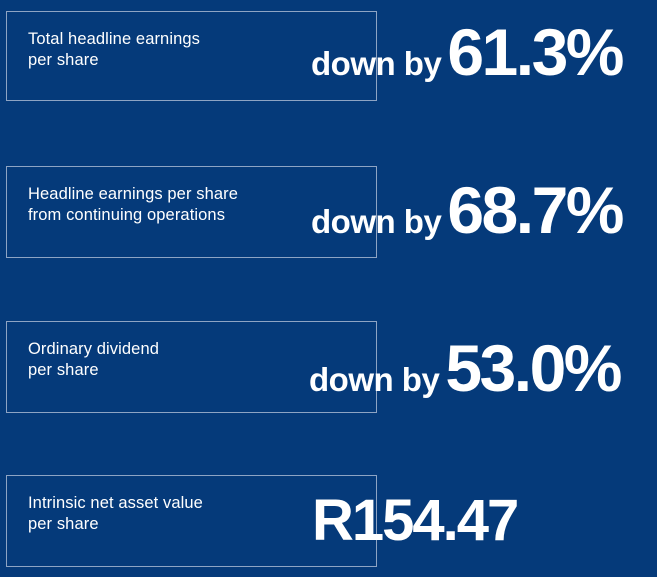  Describe the element at coordinates (114, 39) in the screenshot. I see `metric-label-line: Total headline earnings` at that location.